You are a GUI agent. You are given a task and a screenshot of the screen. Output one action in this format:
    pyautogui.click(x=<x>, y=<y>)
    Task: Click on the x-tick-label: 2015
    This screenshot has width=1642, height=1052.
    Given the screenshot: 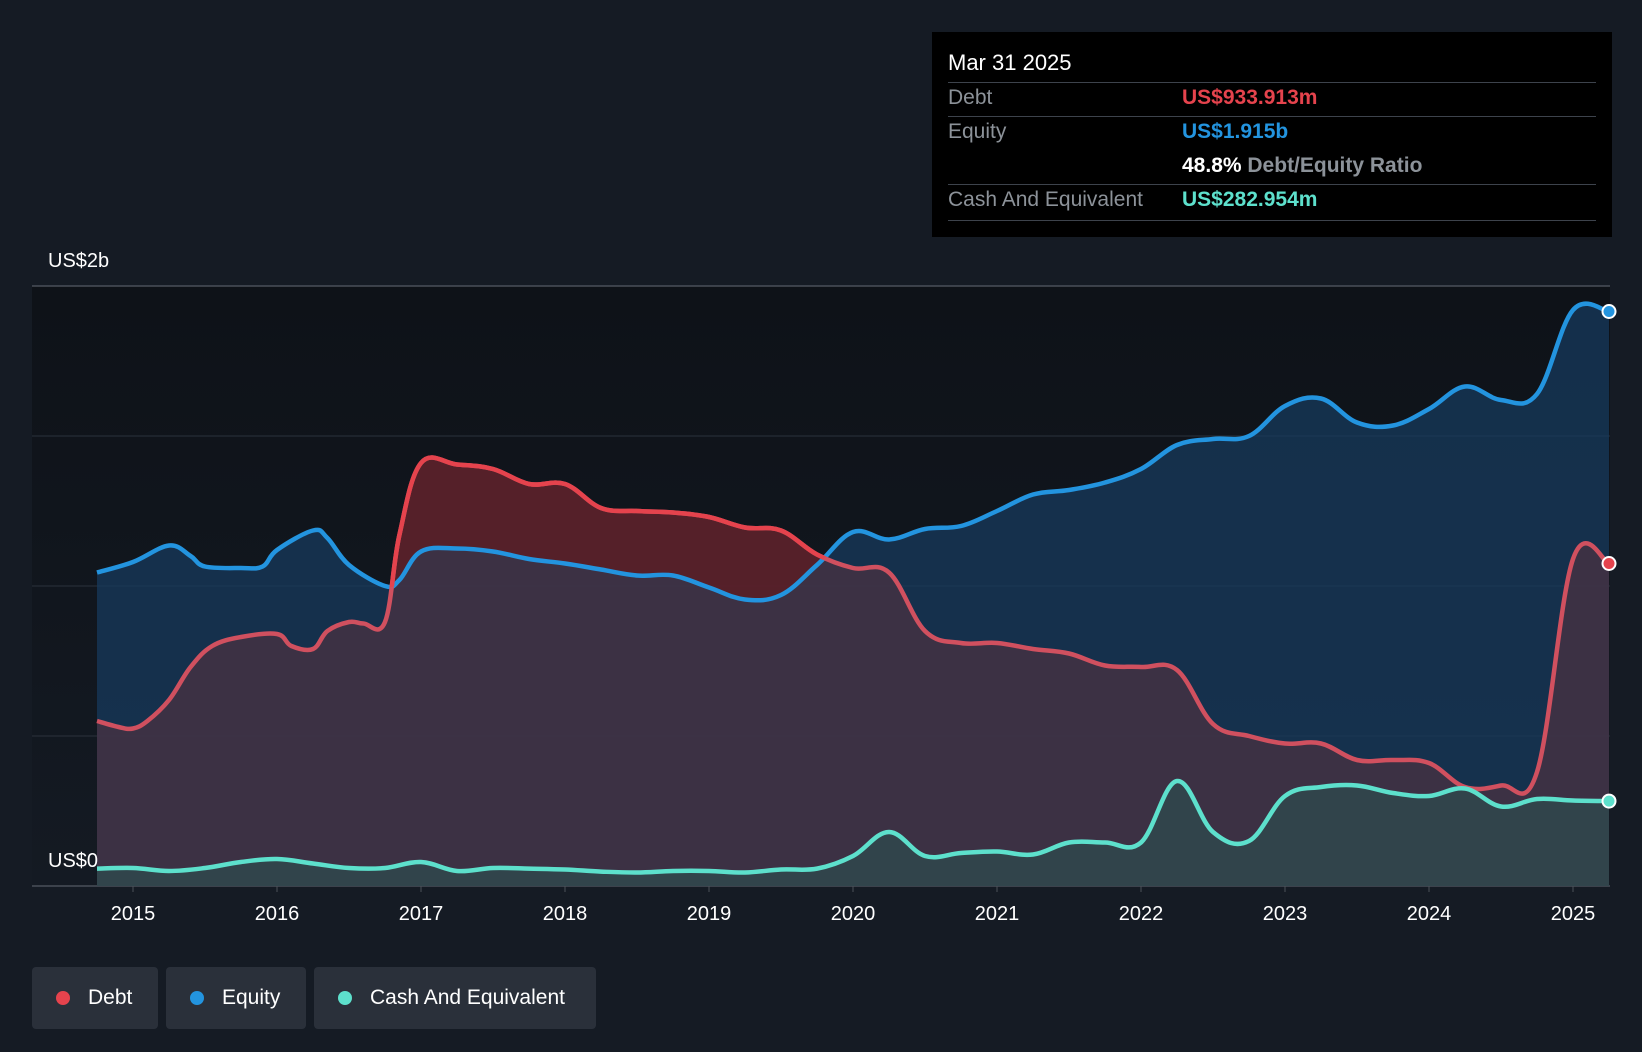 What is the action you would take?
    pyautogui.click(x=133, y=914)
    